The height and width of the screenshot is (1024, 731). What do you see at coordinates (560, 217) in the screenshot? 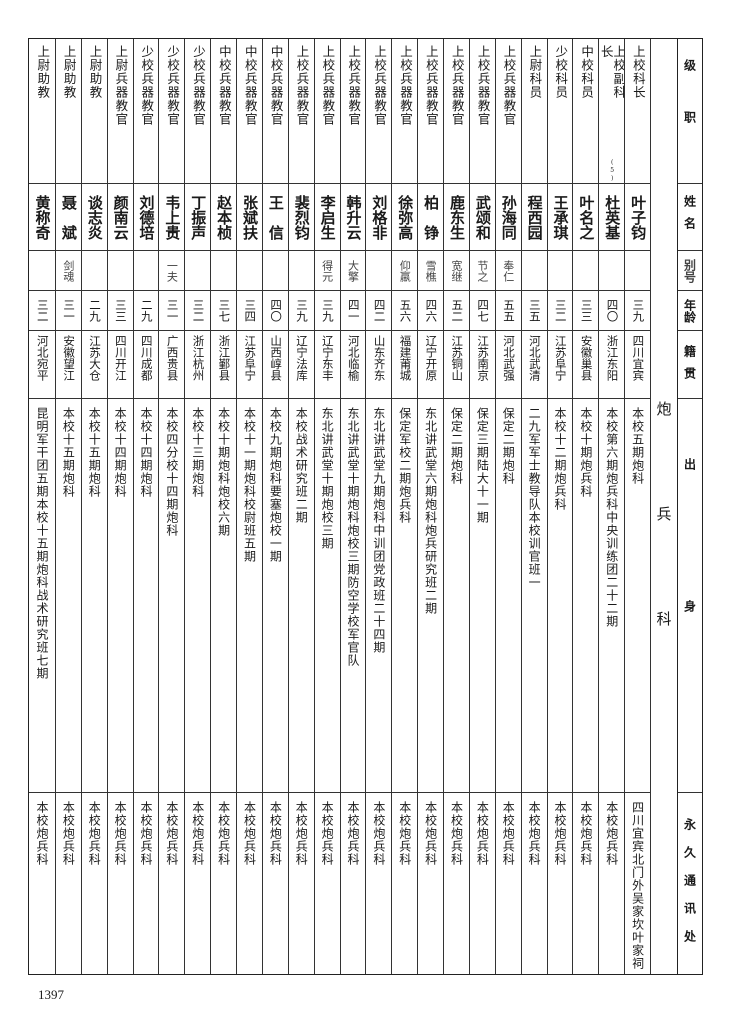
I see `name-text: 王承琪` at bounding box center [560, 217].